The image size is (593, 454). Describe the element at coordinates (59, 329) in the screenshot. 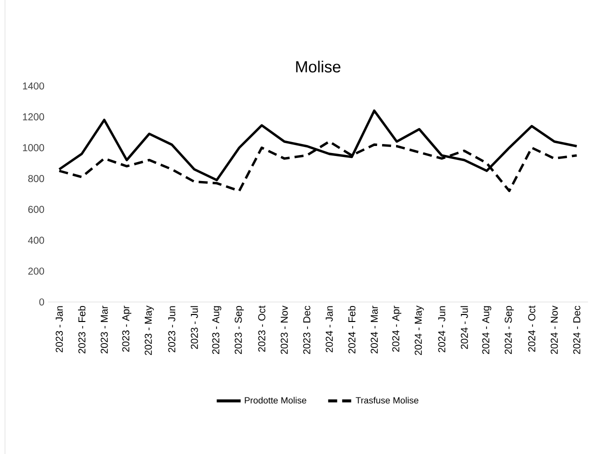

I see `x-tick-label: 2023 - Jan` at that location.